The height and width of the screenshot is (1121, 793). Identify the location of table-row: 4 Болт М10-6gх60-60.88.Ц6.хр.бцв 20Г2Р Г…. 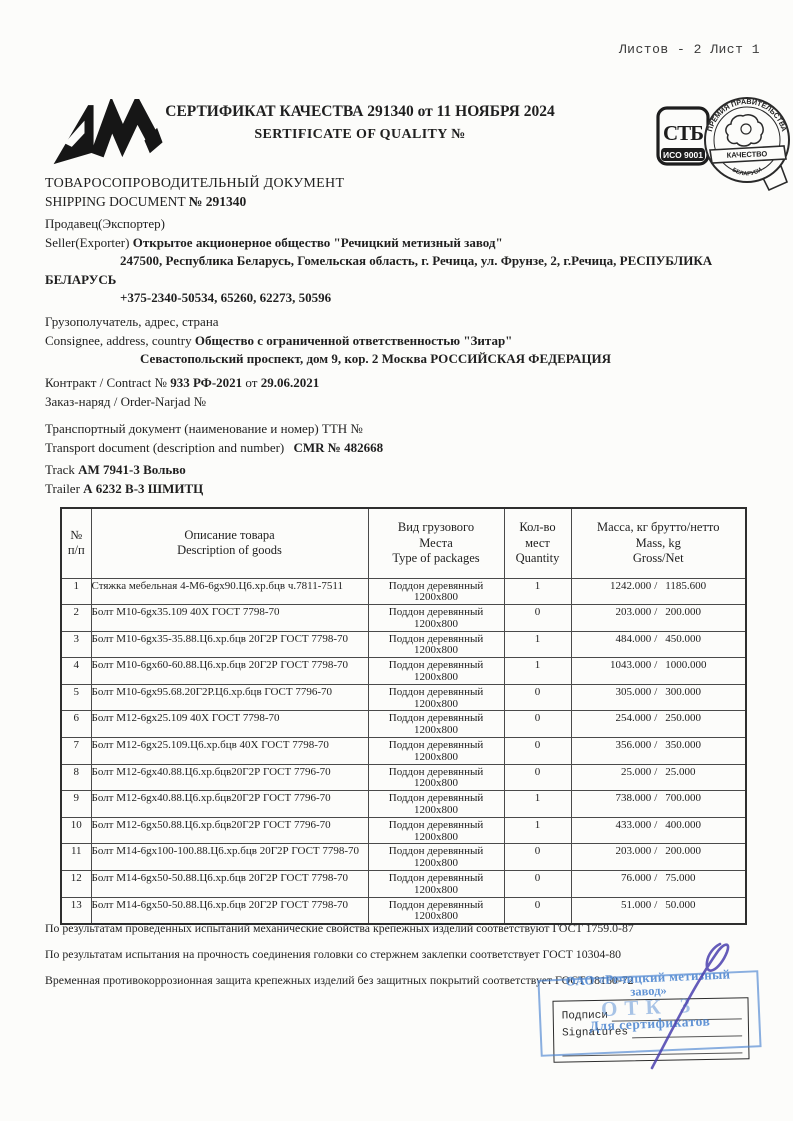
(403, 671).